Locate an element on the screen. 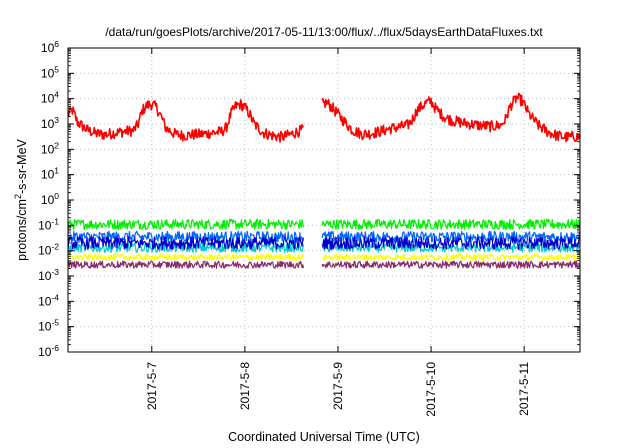 The height and width of the screenshot is (448, 640). y-tick-label: 10² is located at coordinates (50, 148).